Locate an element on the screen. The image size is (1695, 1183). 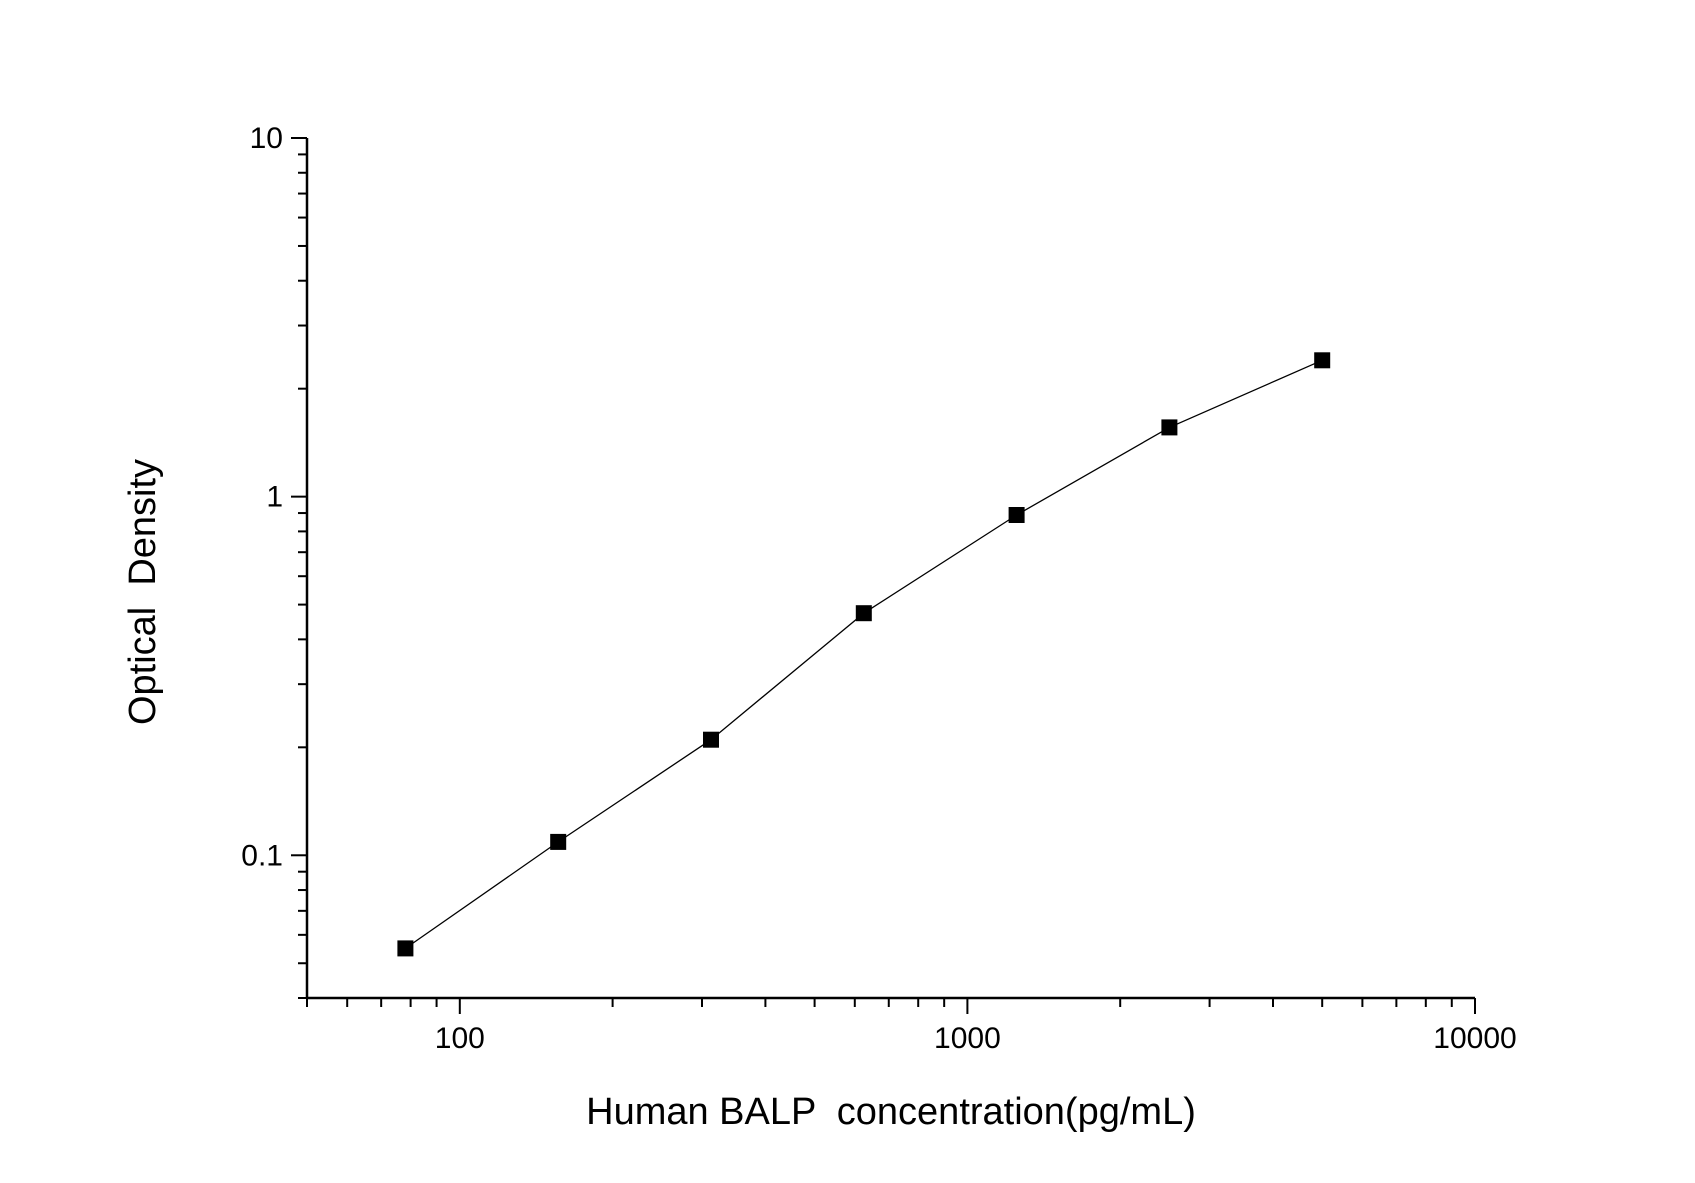
x-tick-label: 100 is located at coordinates (460, 1038).